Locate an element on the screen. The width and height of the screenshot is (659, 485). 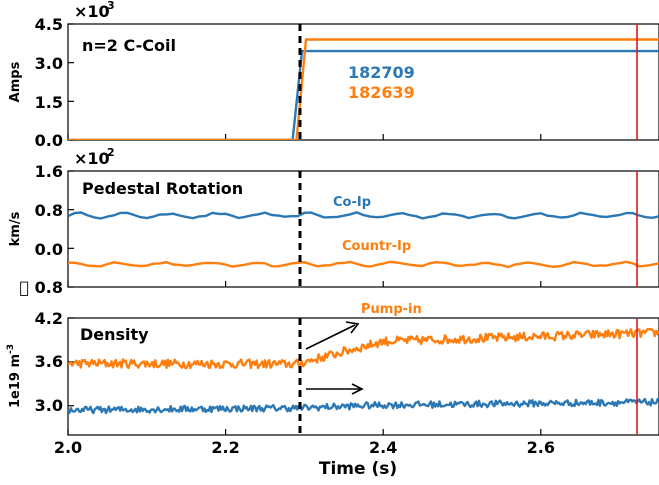
xtick-label: 2.2 is located at coordinates (225, 447).